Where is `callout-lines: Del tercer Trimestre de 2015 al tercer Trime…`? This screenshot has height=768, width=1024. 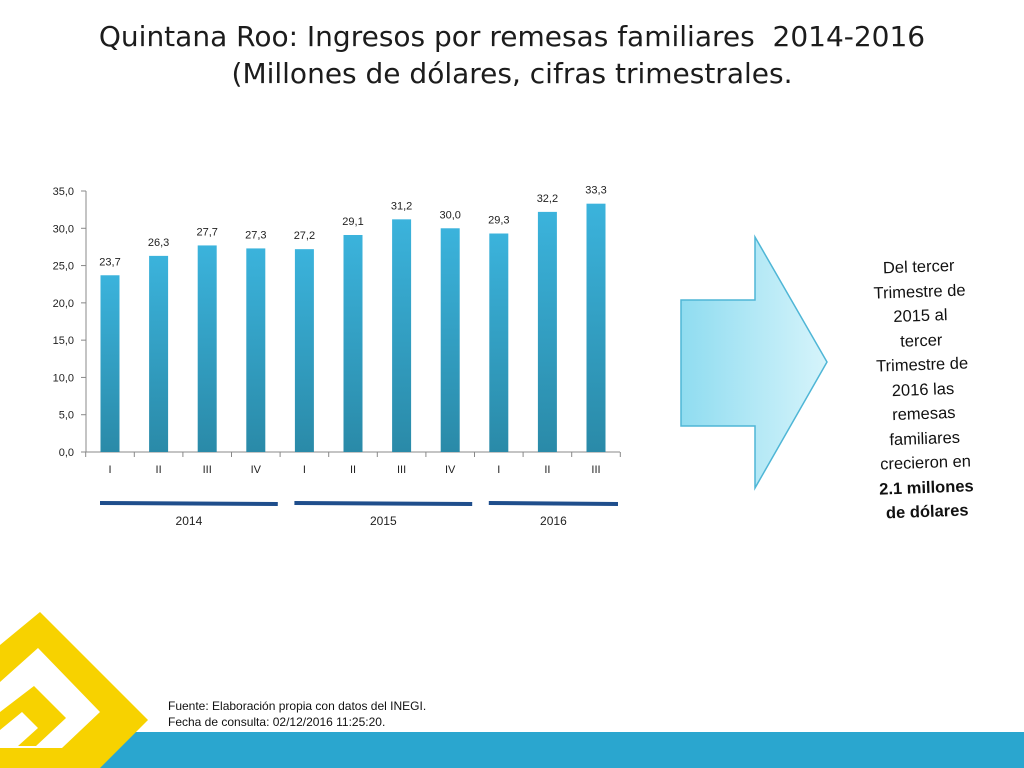
callout-lines: Del tercer Trimestre de 2015 al tercer Trime… is located at coordinates (922, 365).